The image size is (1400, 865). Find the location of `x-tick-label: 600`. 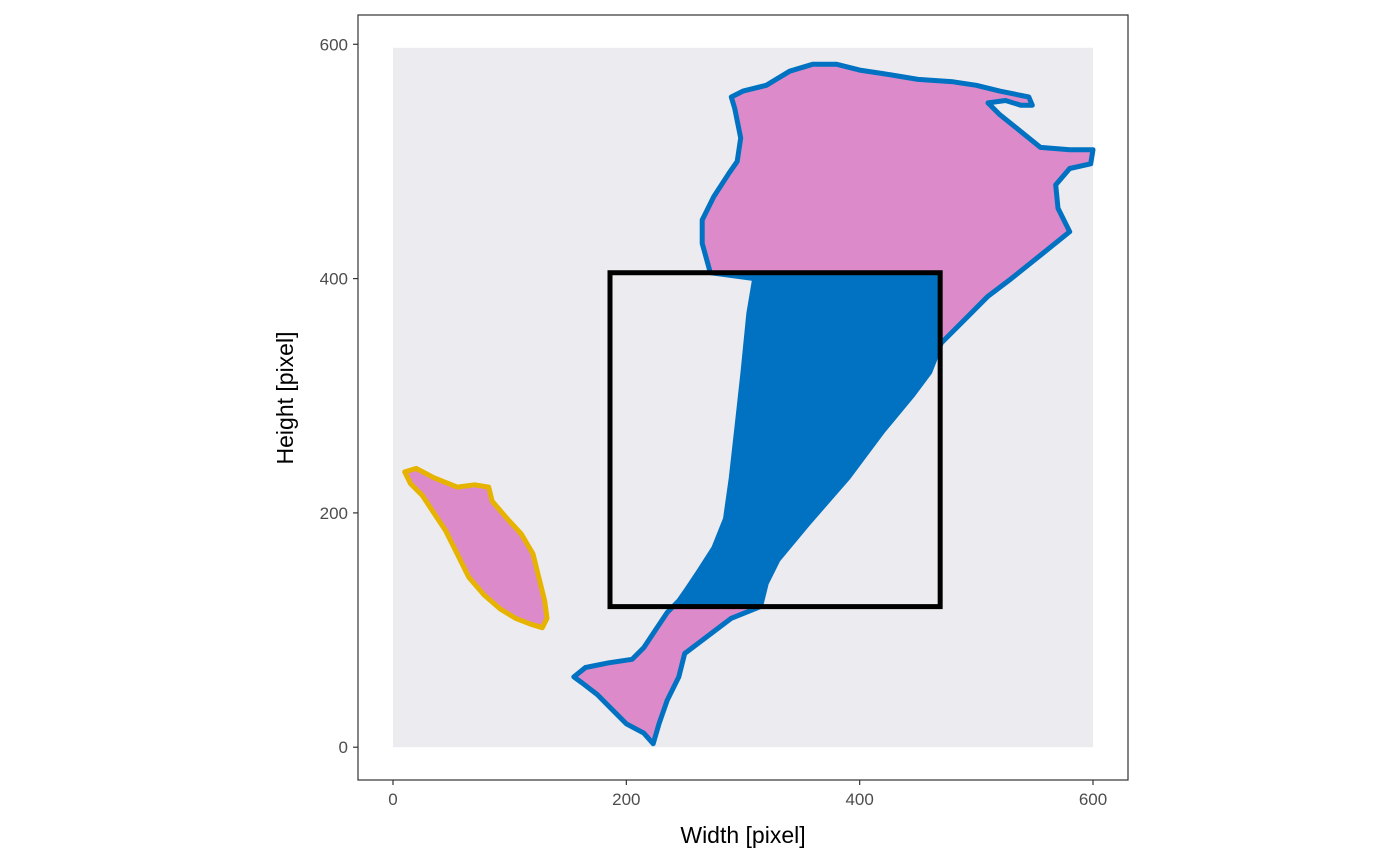

x-tick-label: 600 is located at coordinates (1093, 799).